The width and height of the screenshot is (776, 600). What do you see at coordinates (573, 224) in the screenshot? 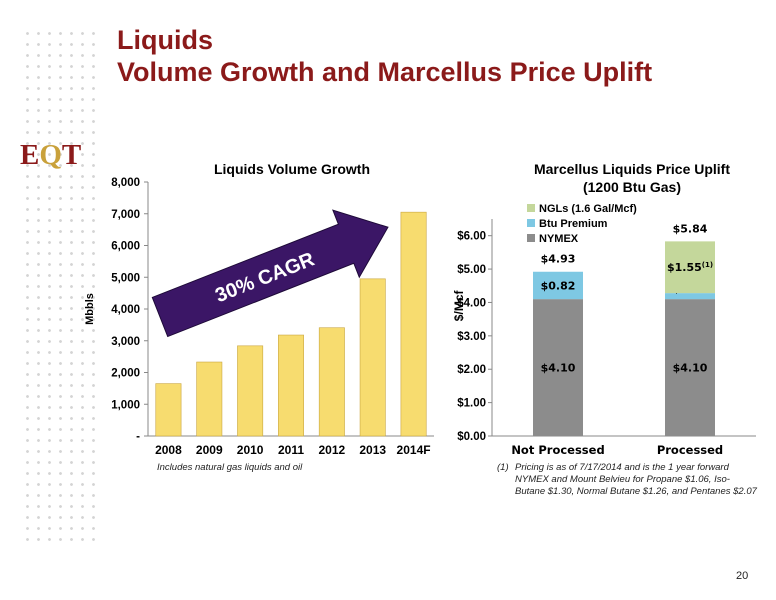
I see `chart2-legend-label: Btu Premium` at bounding box center [573, 224].